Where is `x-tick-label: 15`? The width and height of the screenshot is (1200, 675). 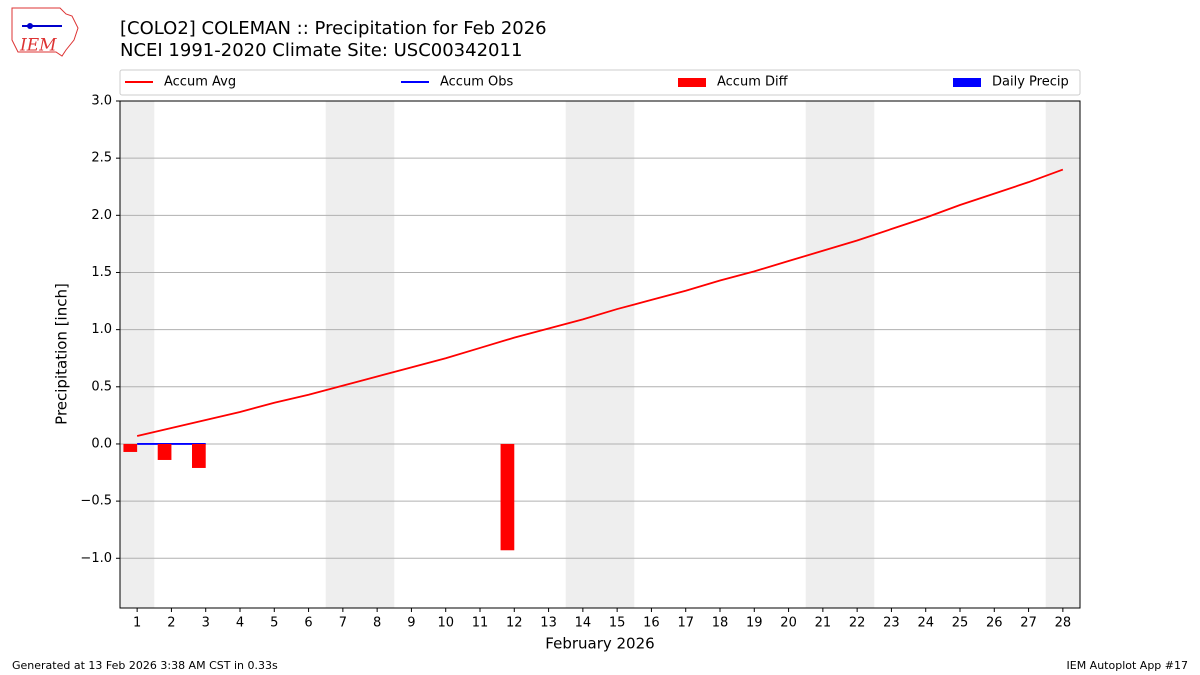
x-tick-label: 15 is located at coordinates (617, 623).